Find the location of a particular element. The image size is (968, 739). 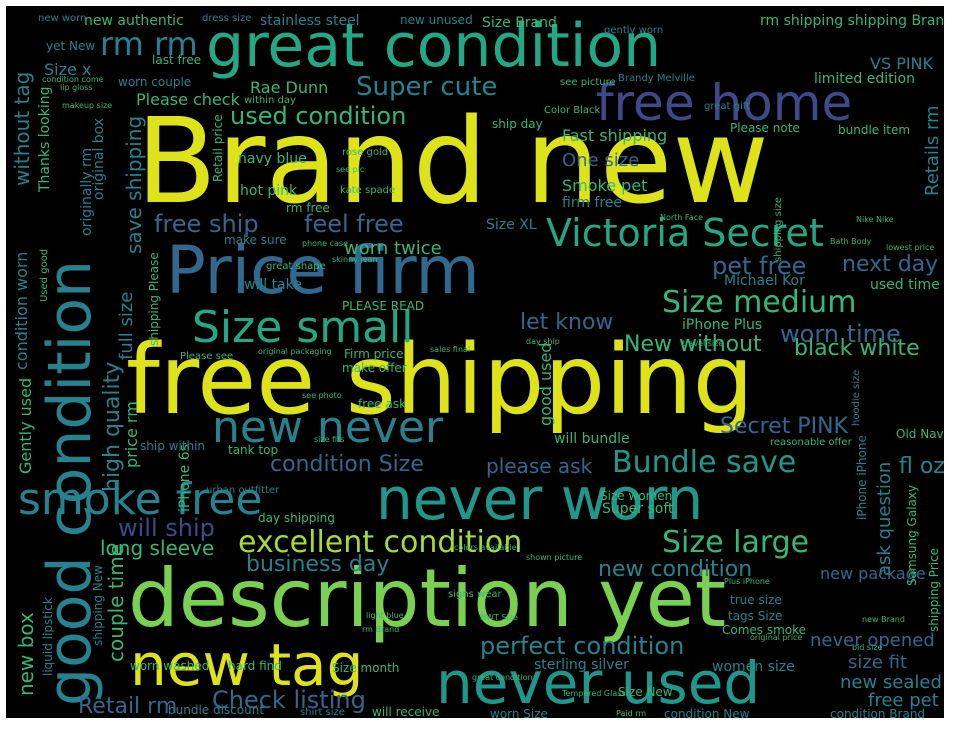

word-tank-top: tank top is located at coordinates (253, 450).